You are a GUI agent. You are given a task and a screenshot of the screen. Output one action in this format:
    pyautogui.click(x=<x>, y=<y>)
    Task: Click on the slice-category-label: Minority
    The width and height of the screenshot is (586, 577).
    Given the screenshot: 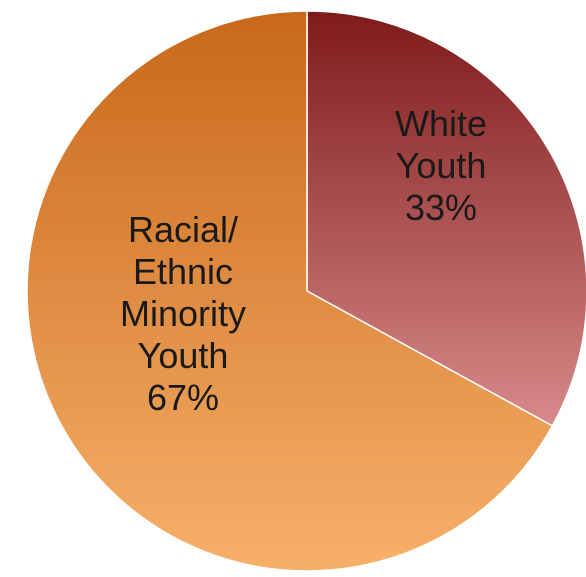 What is the action you would take?
    pyautogui.click(x=183, y=313)
    